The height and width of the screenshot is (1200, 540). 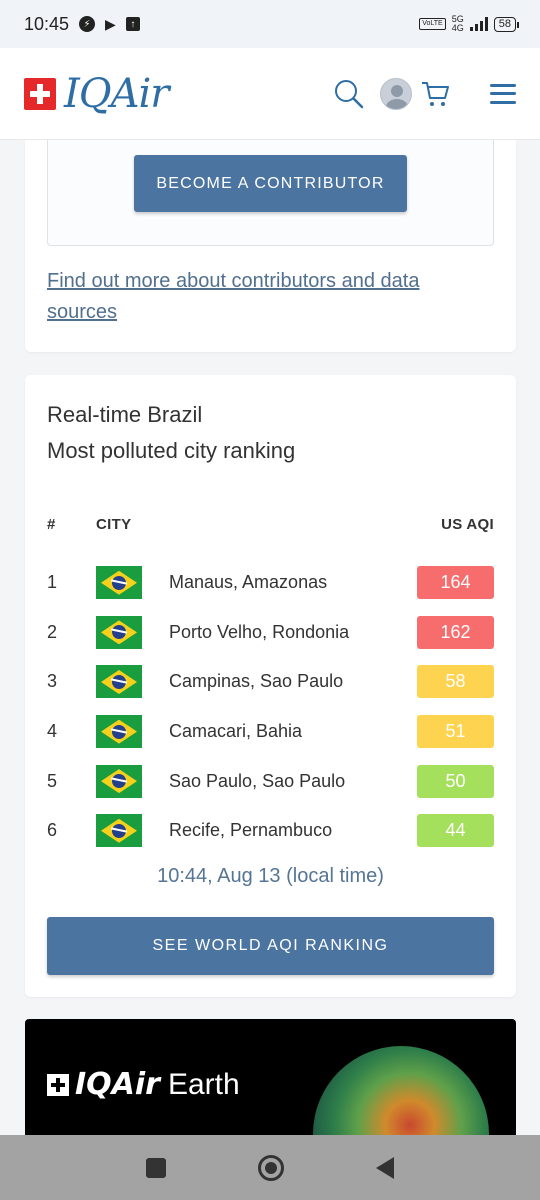 I want to click on row-rank: 6, so click(x=52, y=830).